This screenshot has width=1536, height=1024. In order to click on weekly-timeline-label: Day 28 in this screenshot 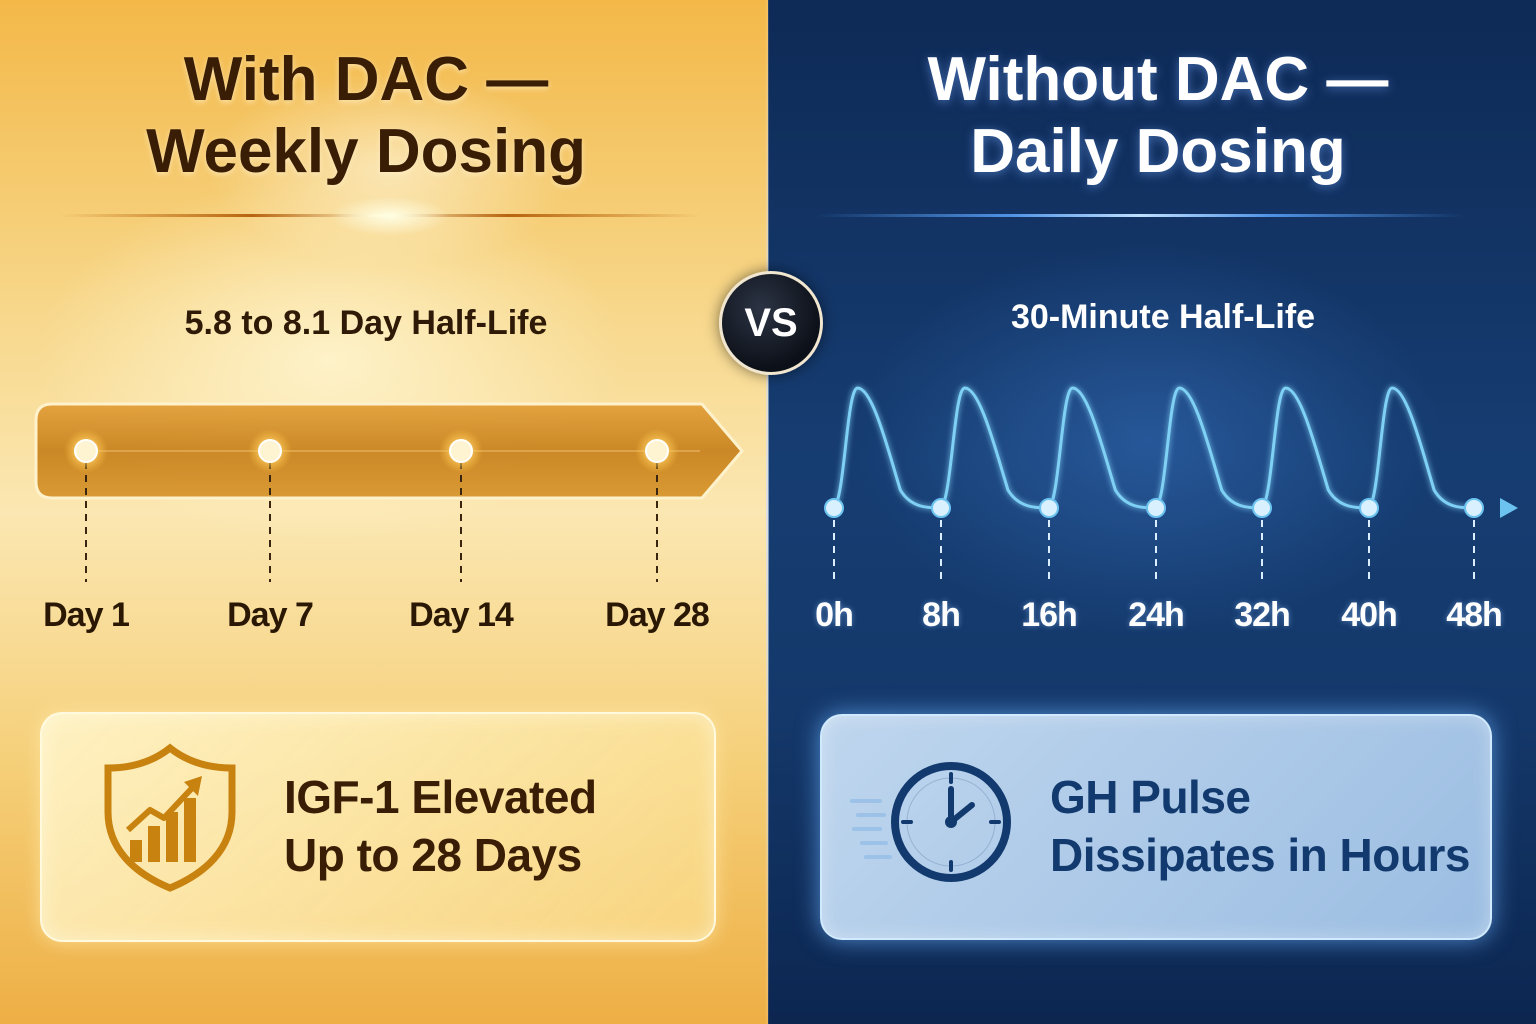, I will do `click(657, 615)`.